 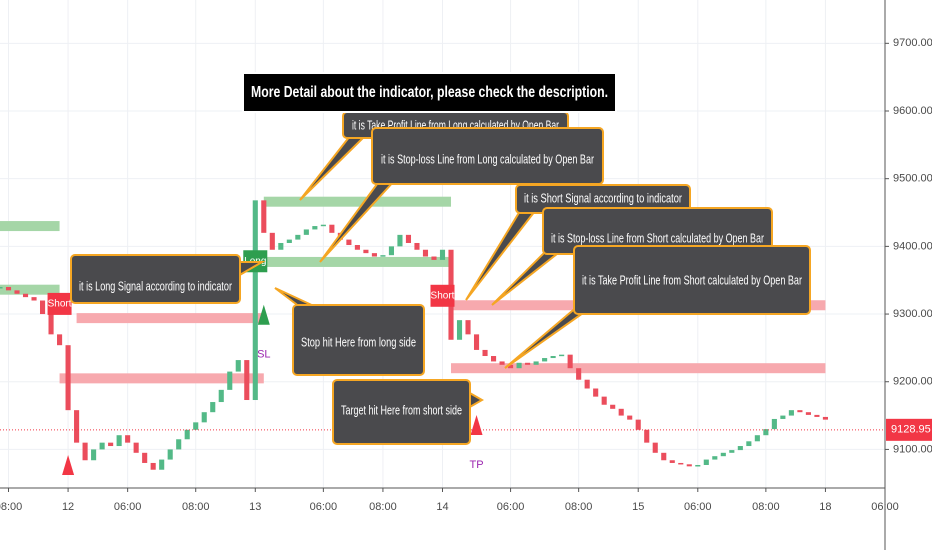 What do you see at coordinates (912, 449) in the screenshot?
I see `y-tick-label: 9100.00` at bounding box center [912, 449].